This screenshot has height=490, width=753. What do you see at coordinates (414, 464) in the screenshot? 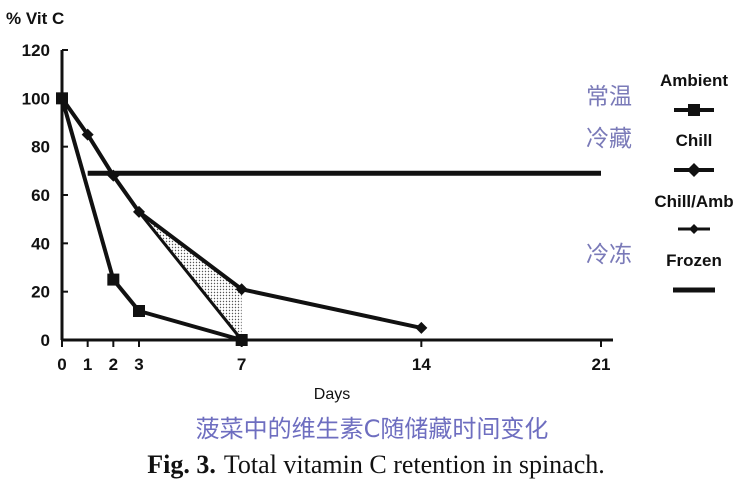
I see `caption-text: Total vitamin C retention in spinach.` at bounding box center [414, 464].